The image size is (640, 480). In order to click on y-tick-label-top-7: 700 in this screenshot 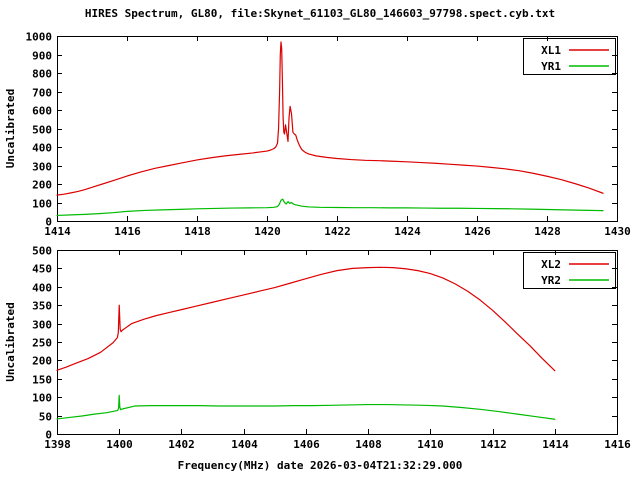, I will do `click(42, 93)`.